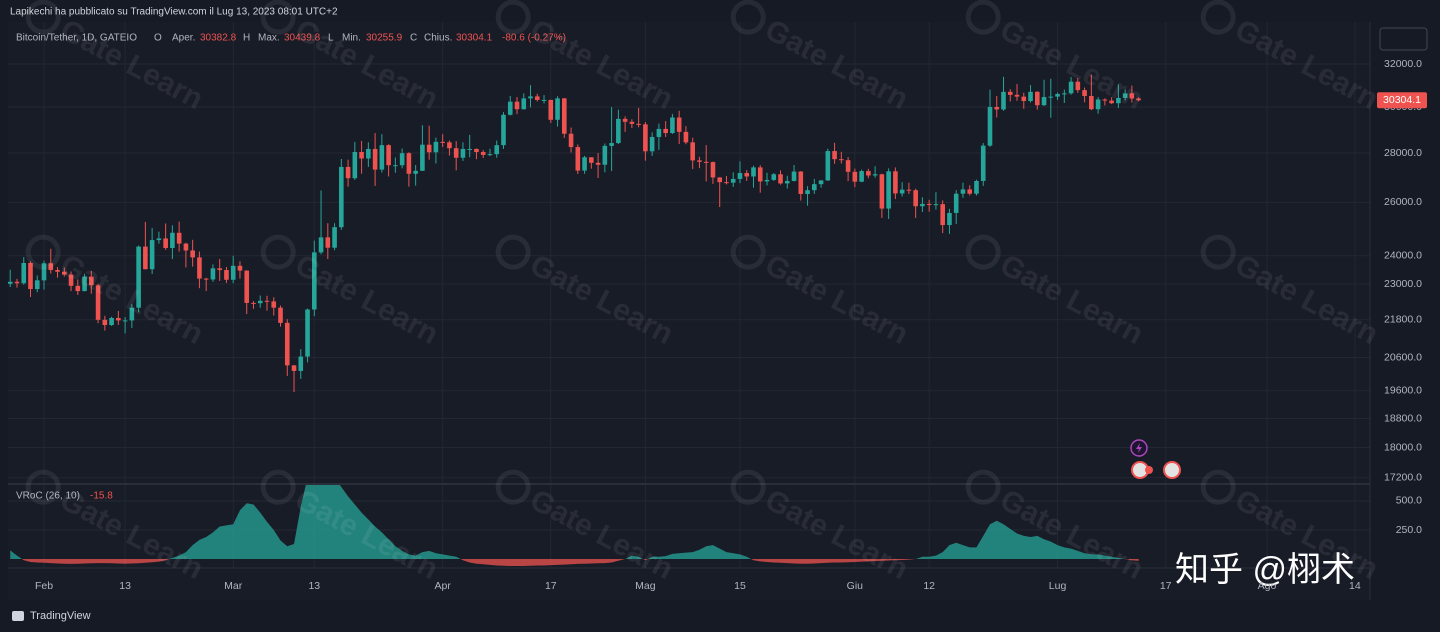  I want to click on y-tick-label: 28000.0, so click(1403, 153).